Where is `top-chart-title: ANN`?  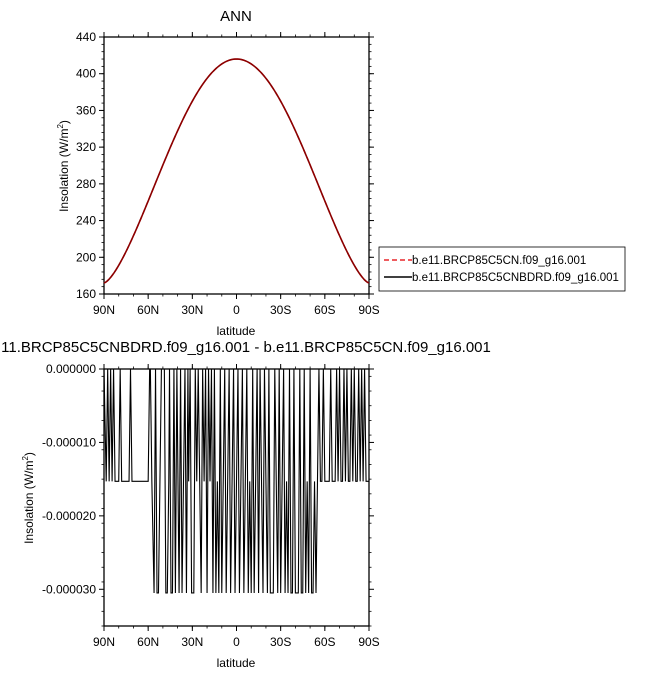 top-chart-title: ANN is located at coordinates (236, 16).